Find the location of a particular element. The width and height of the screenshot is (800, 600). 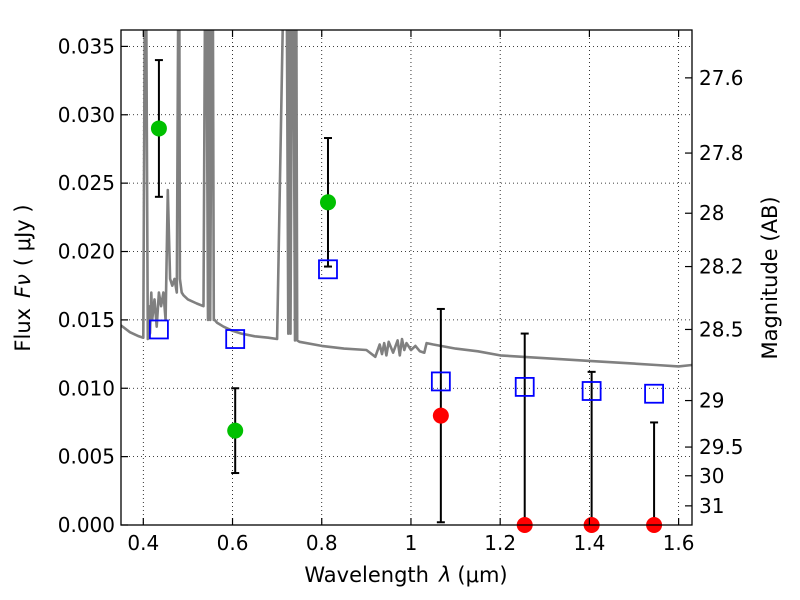

y2-tick-label: 27.6 is located at coordinates (721, 78).